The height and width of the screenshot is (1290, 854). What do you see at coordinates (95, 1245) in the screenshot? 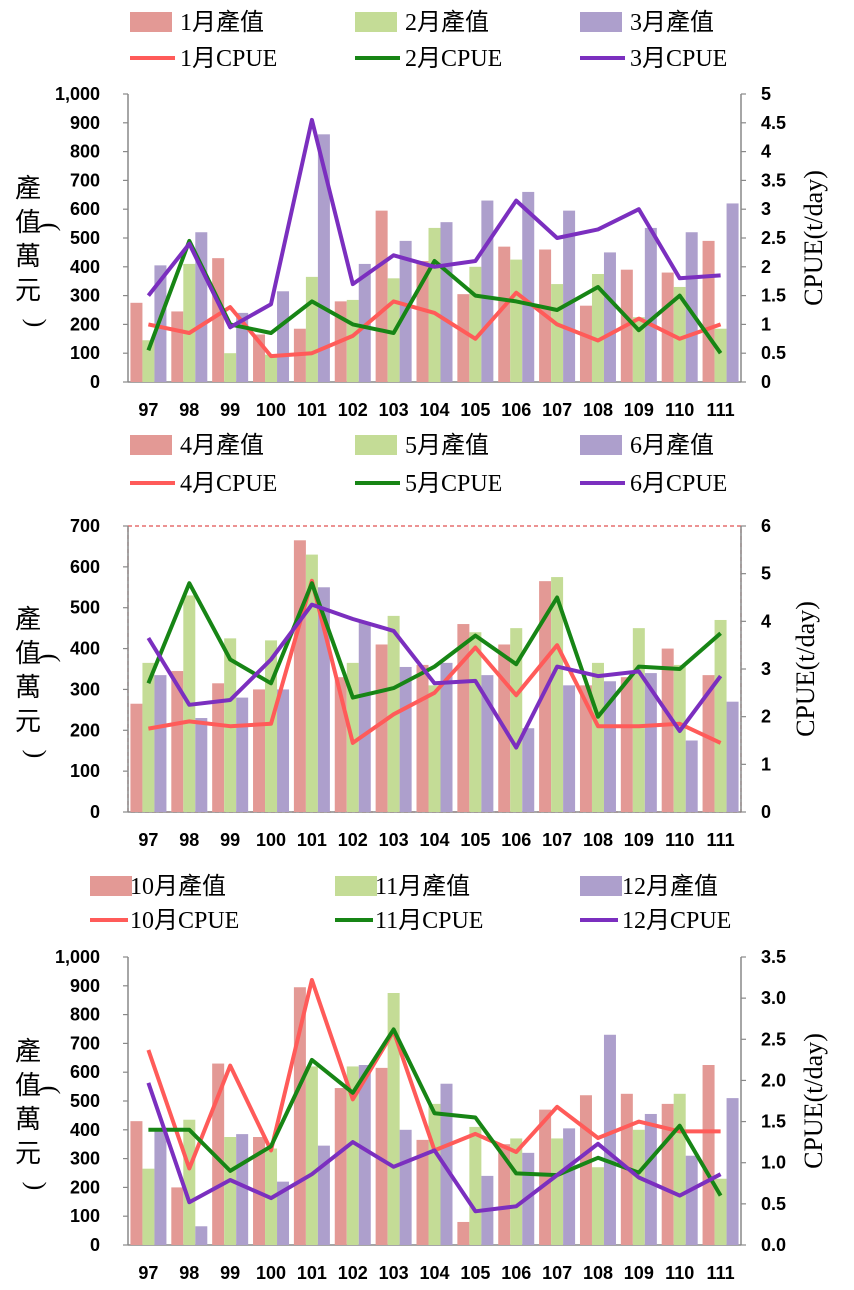
I see `y-tick-label: 0` at bounding box center [95, 1245].